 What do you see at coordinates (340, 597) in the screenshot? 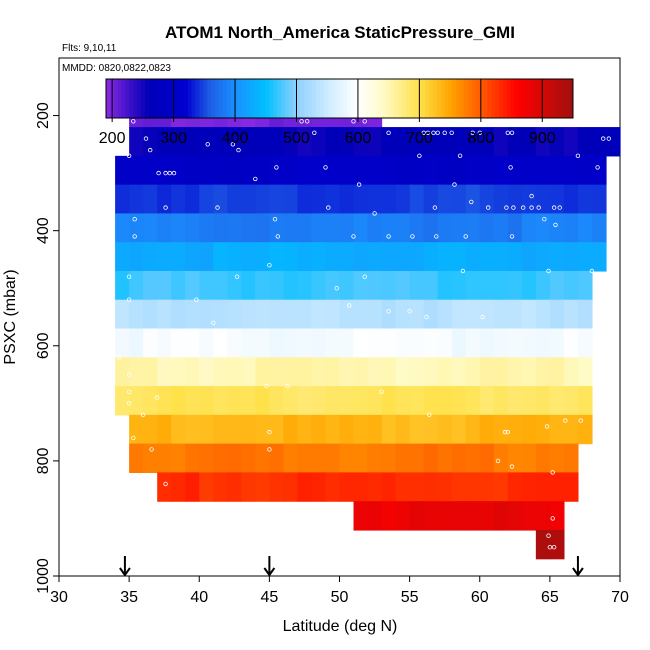
I see `x-tick-label: 50` at bounding box center [340, 597].